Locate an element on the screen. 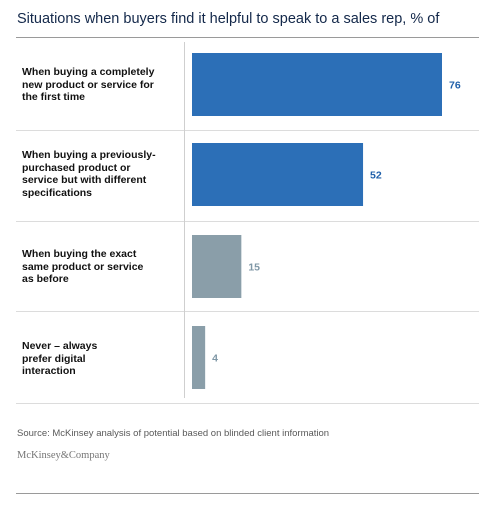 The image size is (493, 512). category-label-line: When buying the exact is located at coordinates (79, 254).